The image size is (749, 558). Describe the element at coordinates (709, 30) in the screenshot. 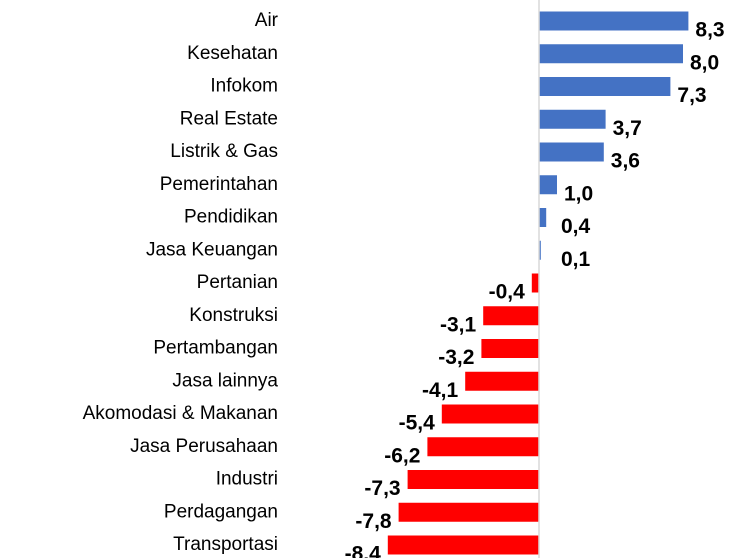

I see `value-label: 8,3` at that location.